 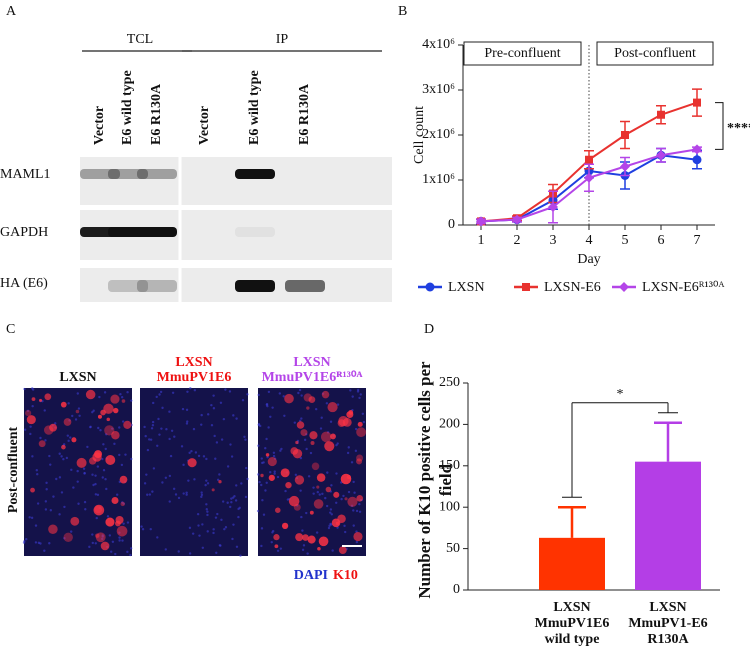 I want to click on y-axis-label: Cell count, so click(x=419, y=135).